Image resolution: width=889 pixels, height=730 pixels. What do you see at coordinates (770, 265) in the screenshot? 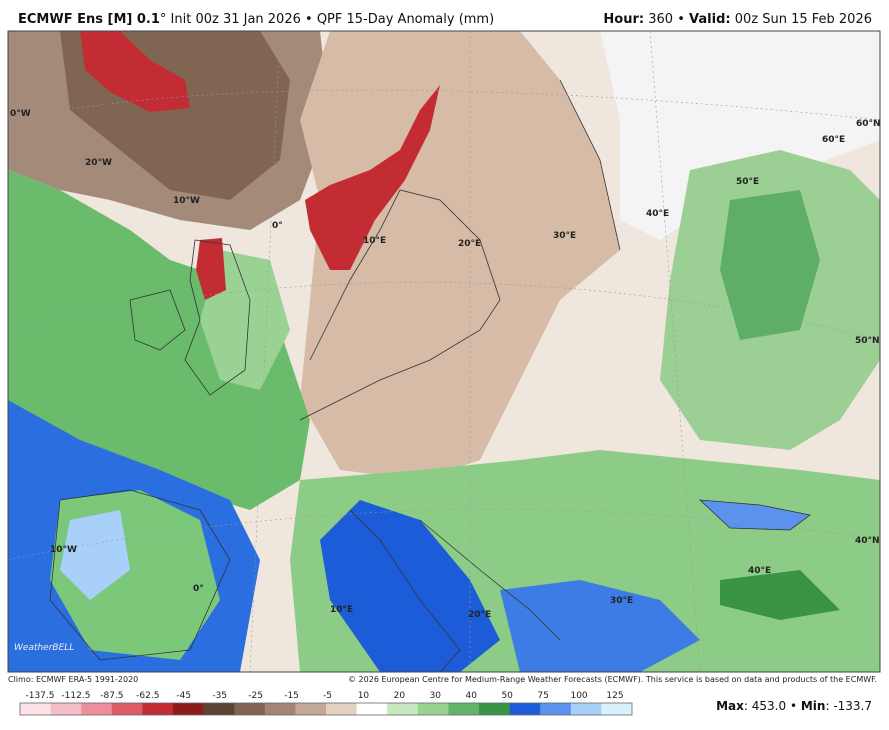
I see `russia-wet-core` at bounding box center [770, 265].